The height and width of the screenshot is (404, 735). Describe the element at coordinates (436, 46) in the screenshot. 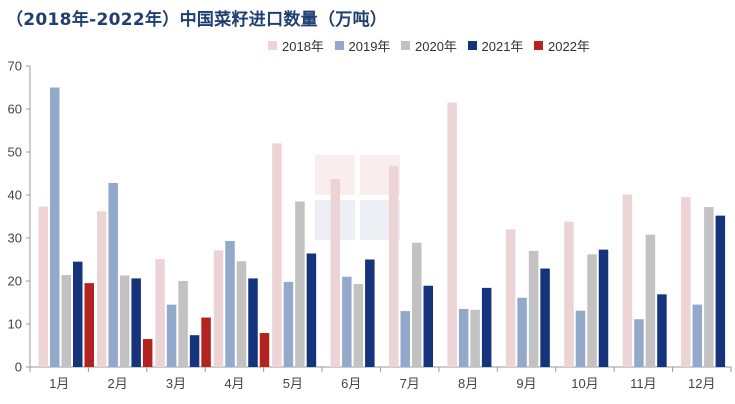

I see `legend-label: 2020年` at that location.